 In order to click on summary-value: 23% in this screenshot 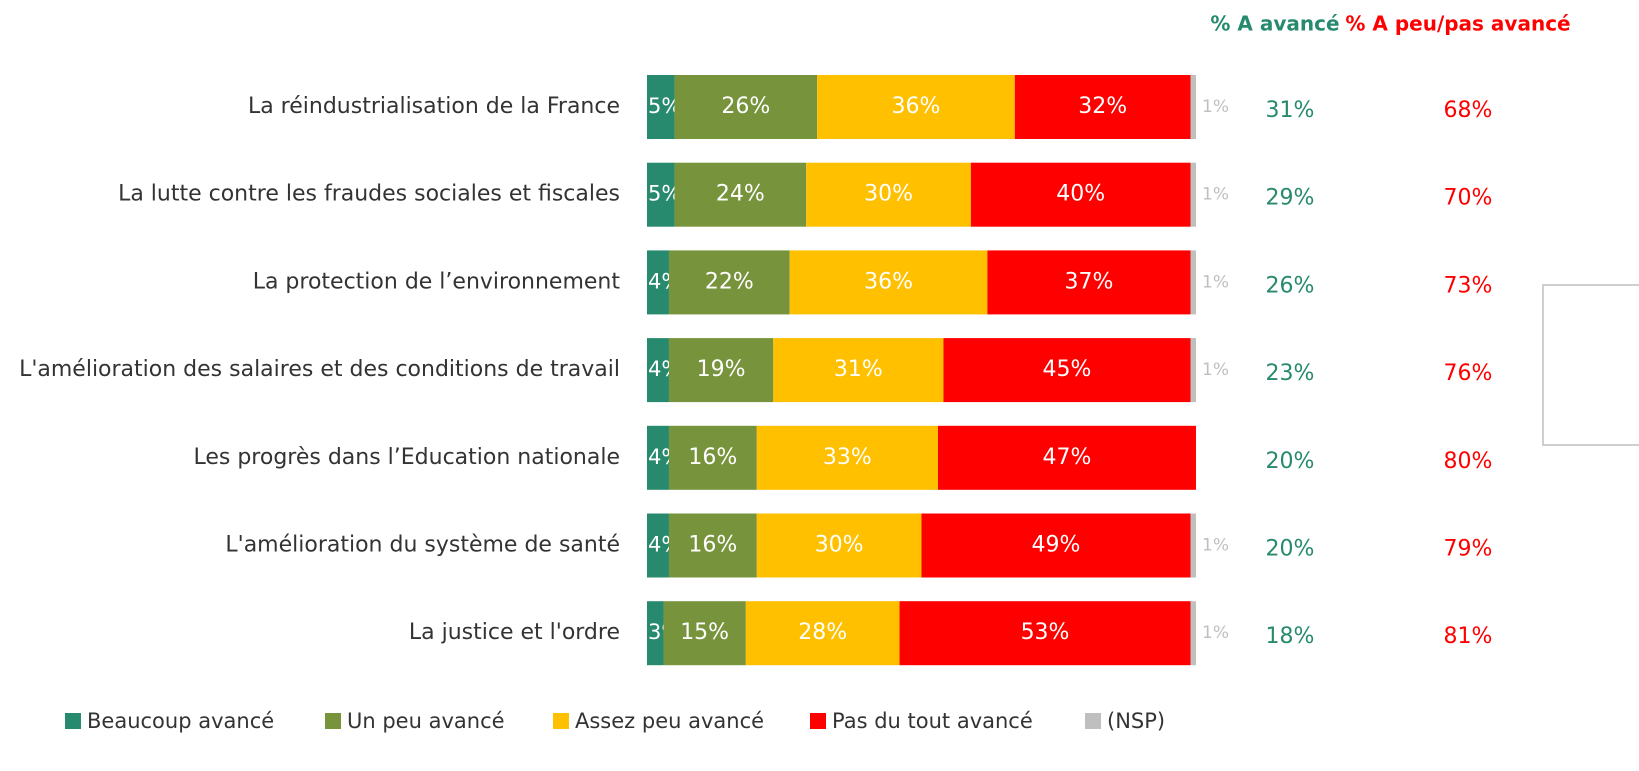, I will do `click(1290, 373)`.